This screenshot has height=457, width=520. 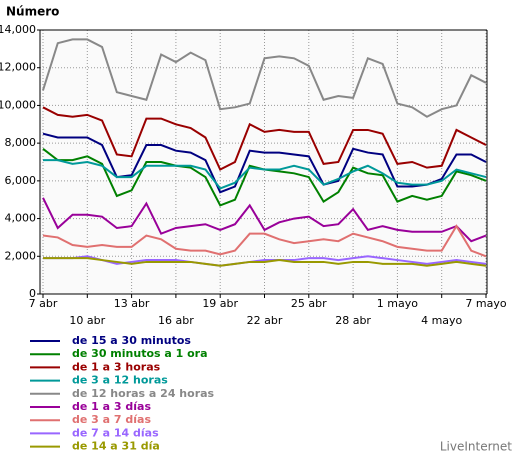 I want to click on watermark: LiveInternet, so click(x=476, y=447).